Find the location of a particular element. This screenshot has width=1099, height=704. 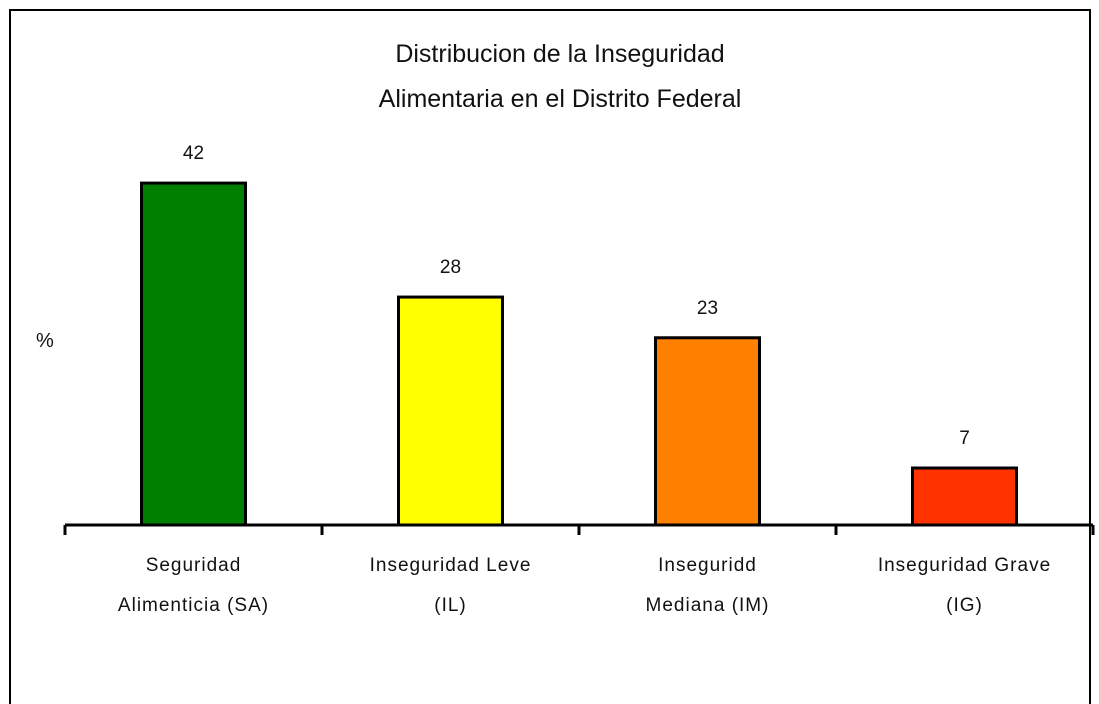

x-tick-label: Inseguridd Mediana (IM) is located at coordinates (707, 585).